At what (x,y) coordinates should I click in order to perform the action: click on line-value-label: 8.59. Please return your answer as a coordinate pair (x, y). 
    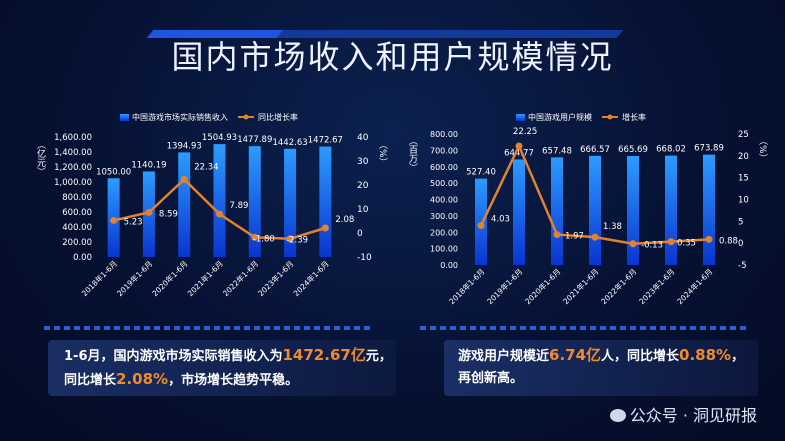
    Looking at the image, I should click on (168, 214).